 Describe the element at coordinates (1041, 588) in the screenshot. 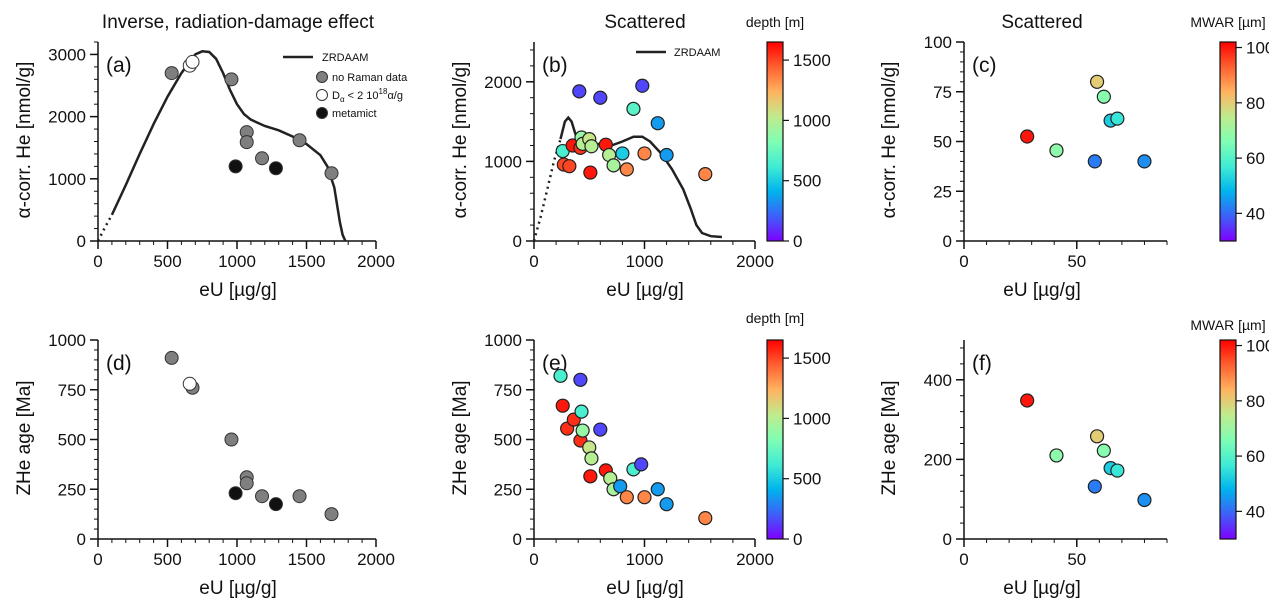

I see `panel-f-xlabel: eU [µg/g]` at that location.